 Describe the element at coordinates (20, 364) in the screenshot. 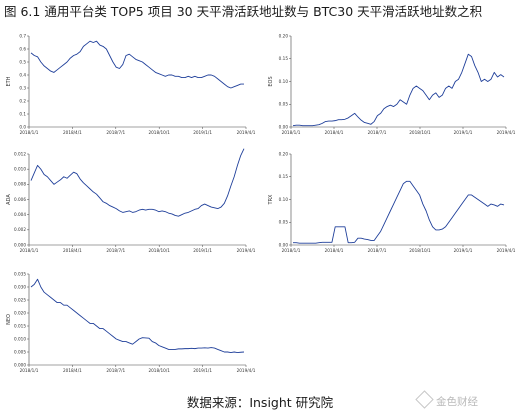

I see `chart-4-y-tick-label: 0.000` at that location.